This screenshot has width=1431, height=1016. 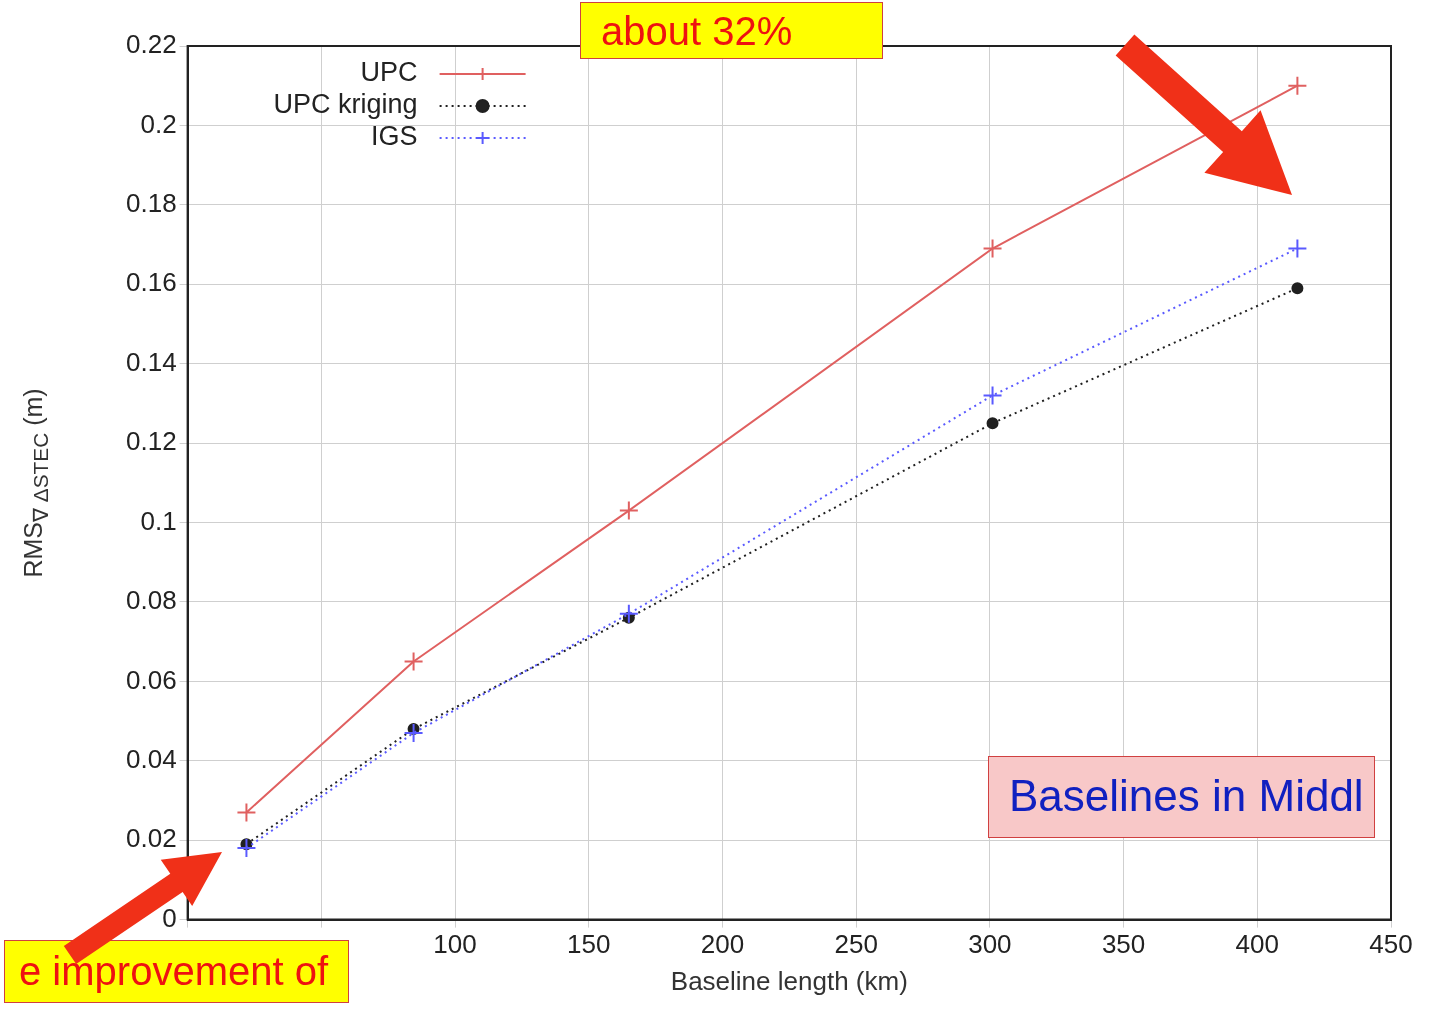 I want to click on annotation: about 32%, so click(x=732, y=30).